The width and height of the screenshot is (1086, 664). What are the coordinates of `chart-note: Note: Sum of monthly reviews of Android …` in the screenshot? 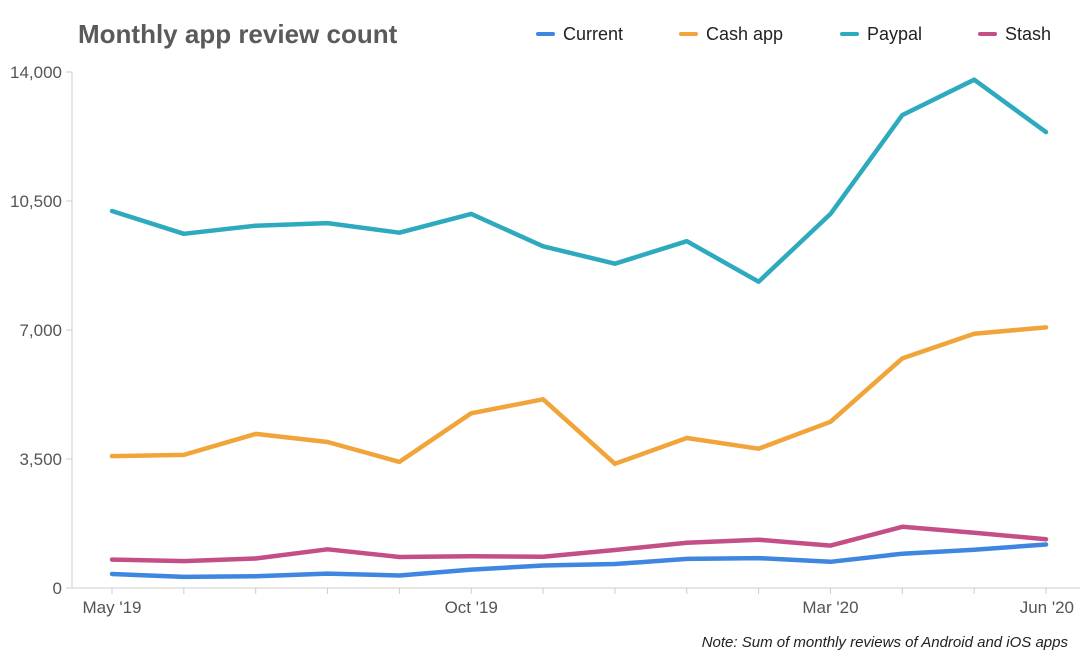 It's located at (885, 642).